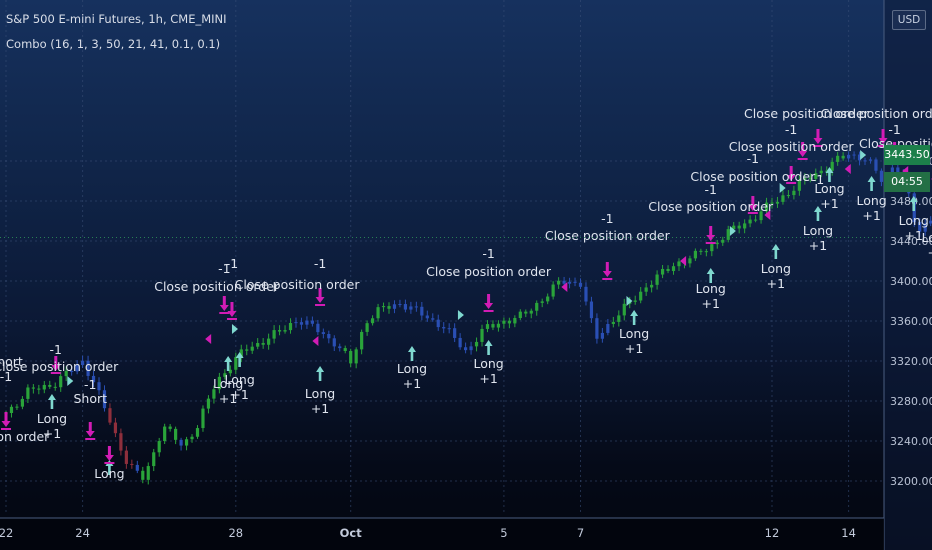 The image size is (932, 550). Describe the element at coordinates (6, 533) in the screenshot. I see `time-tick-label: 22` at that location.